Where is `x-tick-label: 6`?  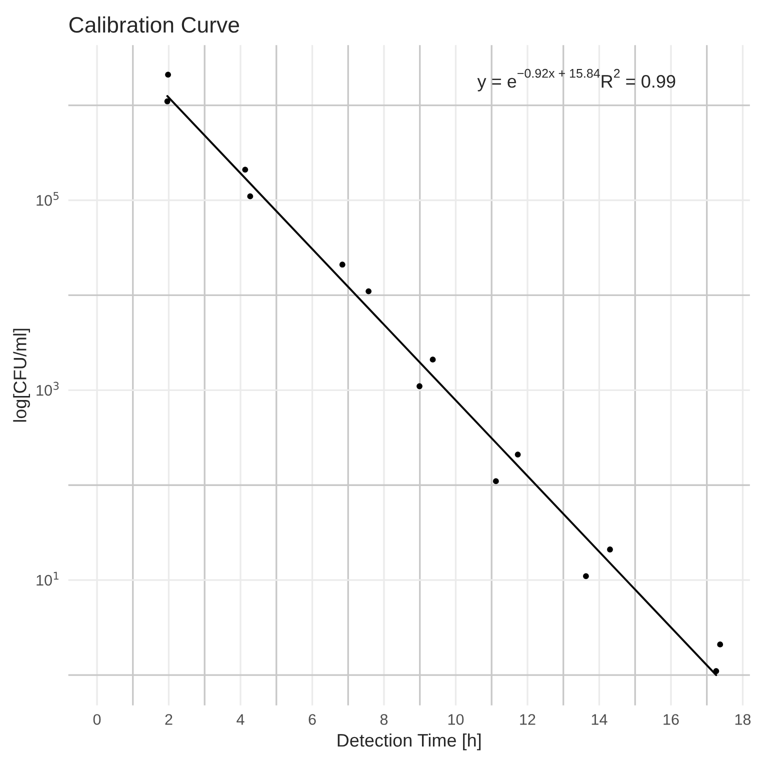 x-tick-label: 6 is located at coordinates (312, 719).